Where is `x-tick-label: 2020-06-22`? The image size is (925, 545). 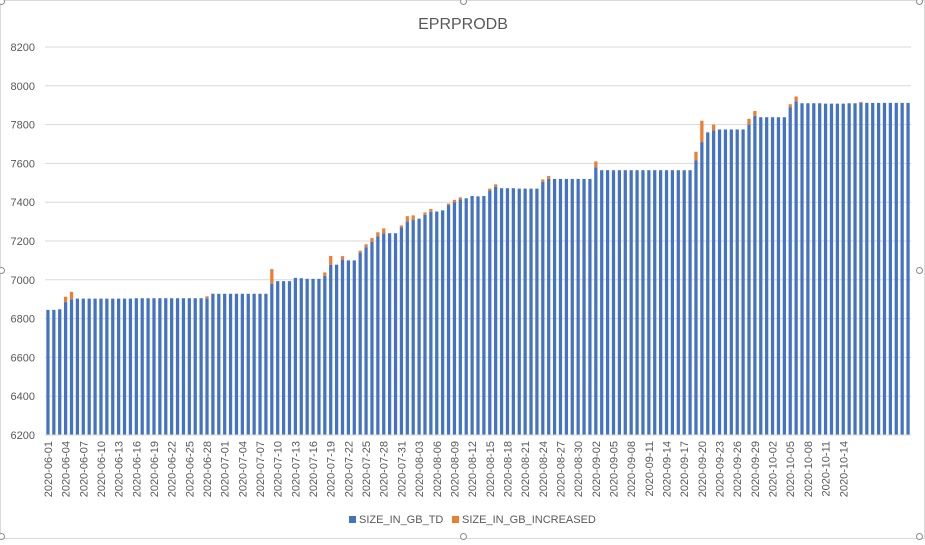
x-tick-label: 2020-06-22 is located at coordinates (173, 469).